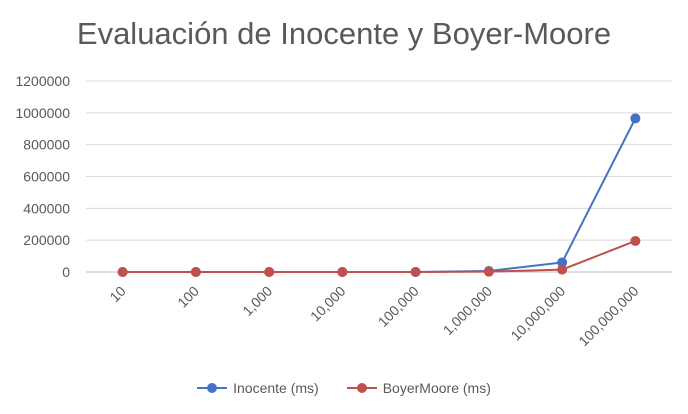  Describe the element at coordinates (188, 297) in the screenshot. I see `x-tick-label: 100` at that location.